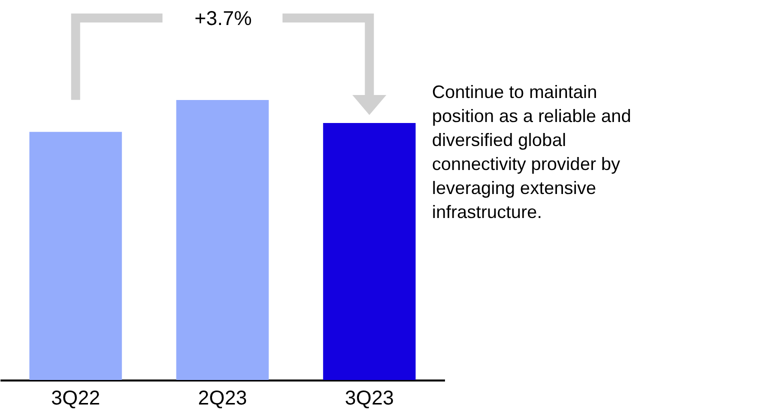  I want to click on text: +3.7%, so click(223, 19).